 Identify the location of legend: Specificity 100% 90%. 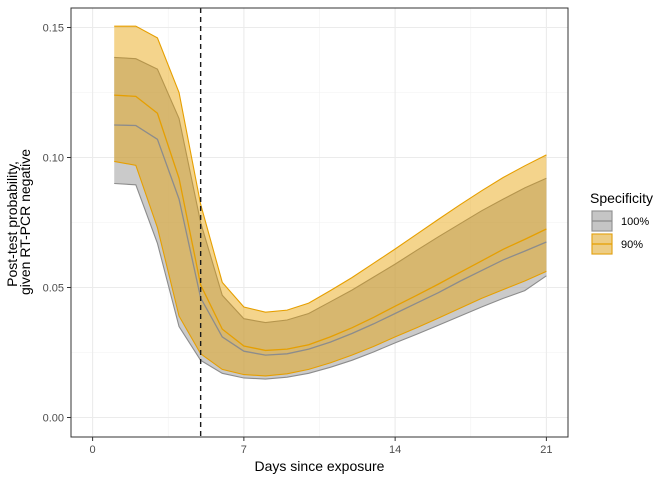
(621, 222).